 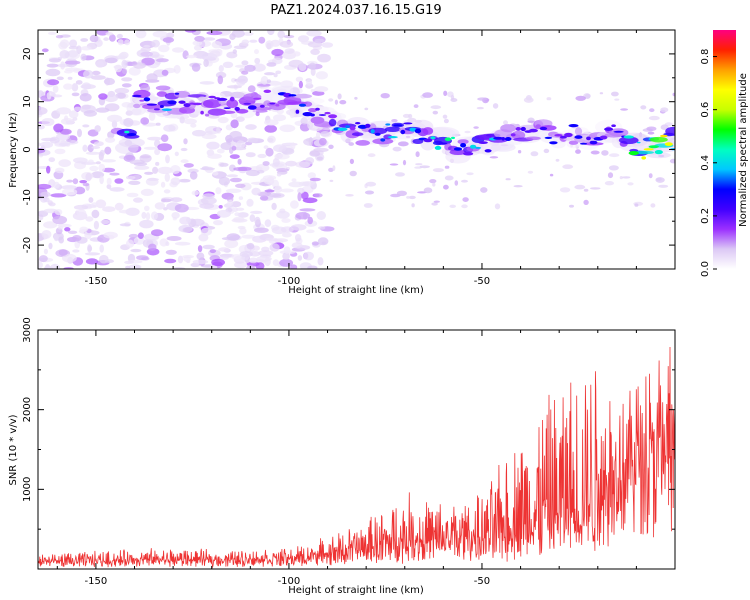 I want to click on spectrogram-y-tick-label: 20, so click(x=27, y=54).